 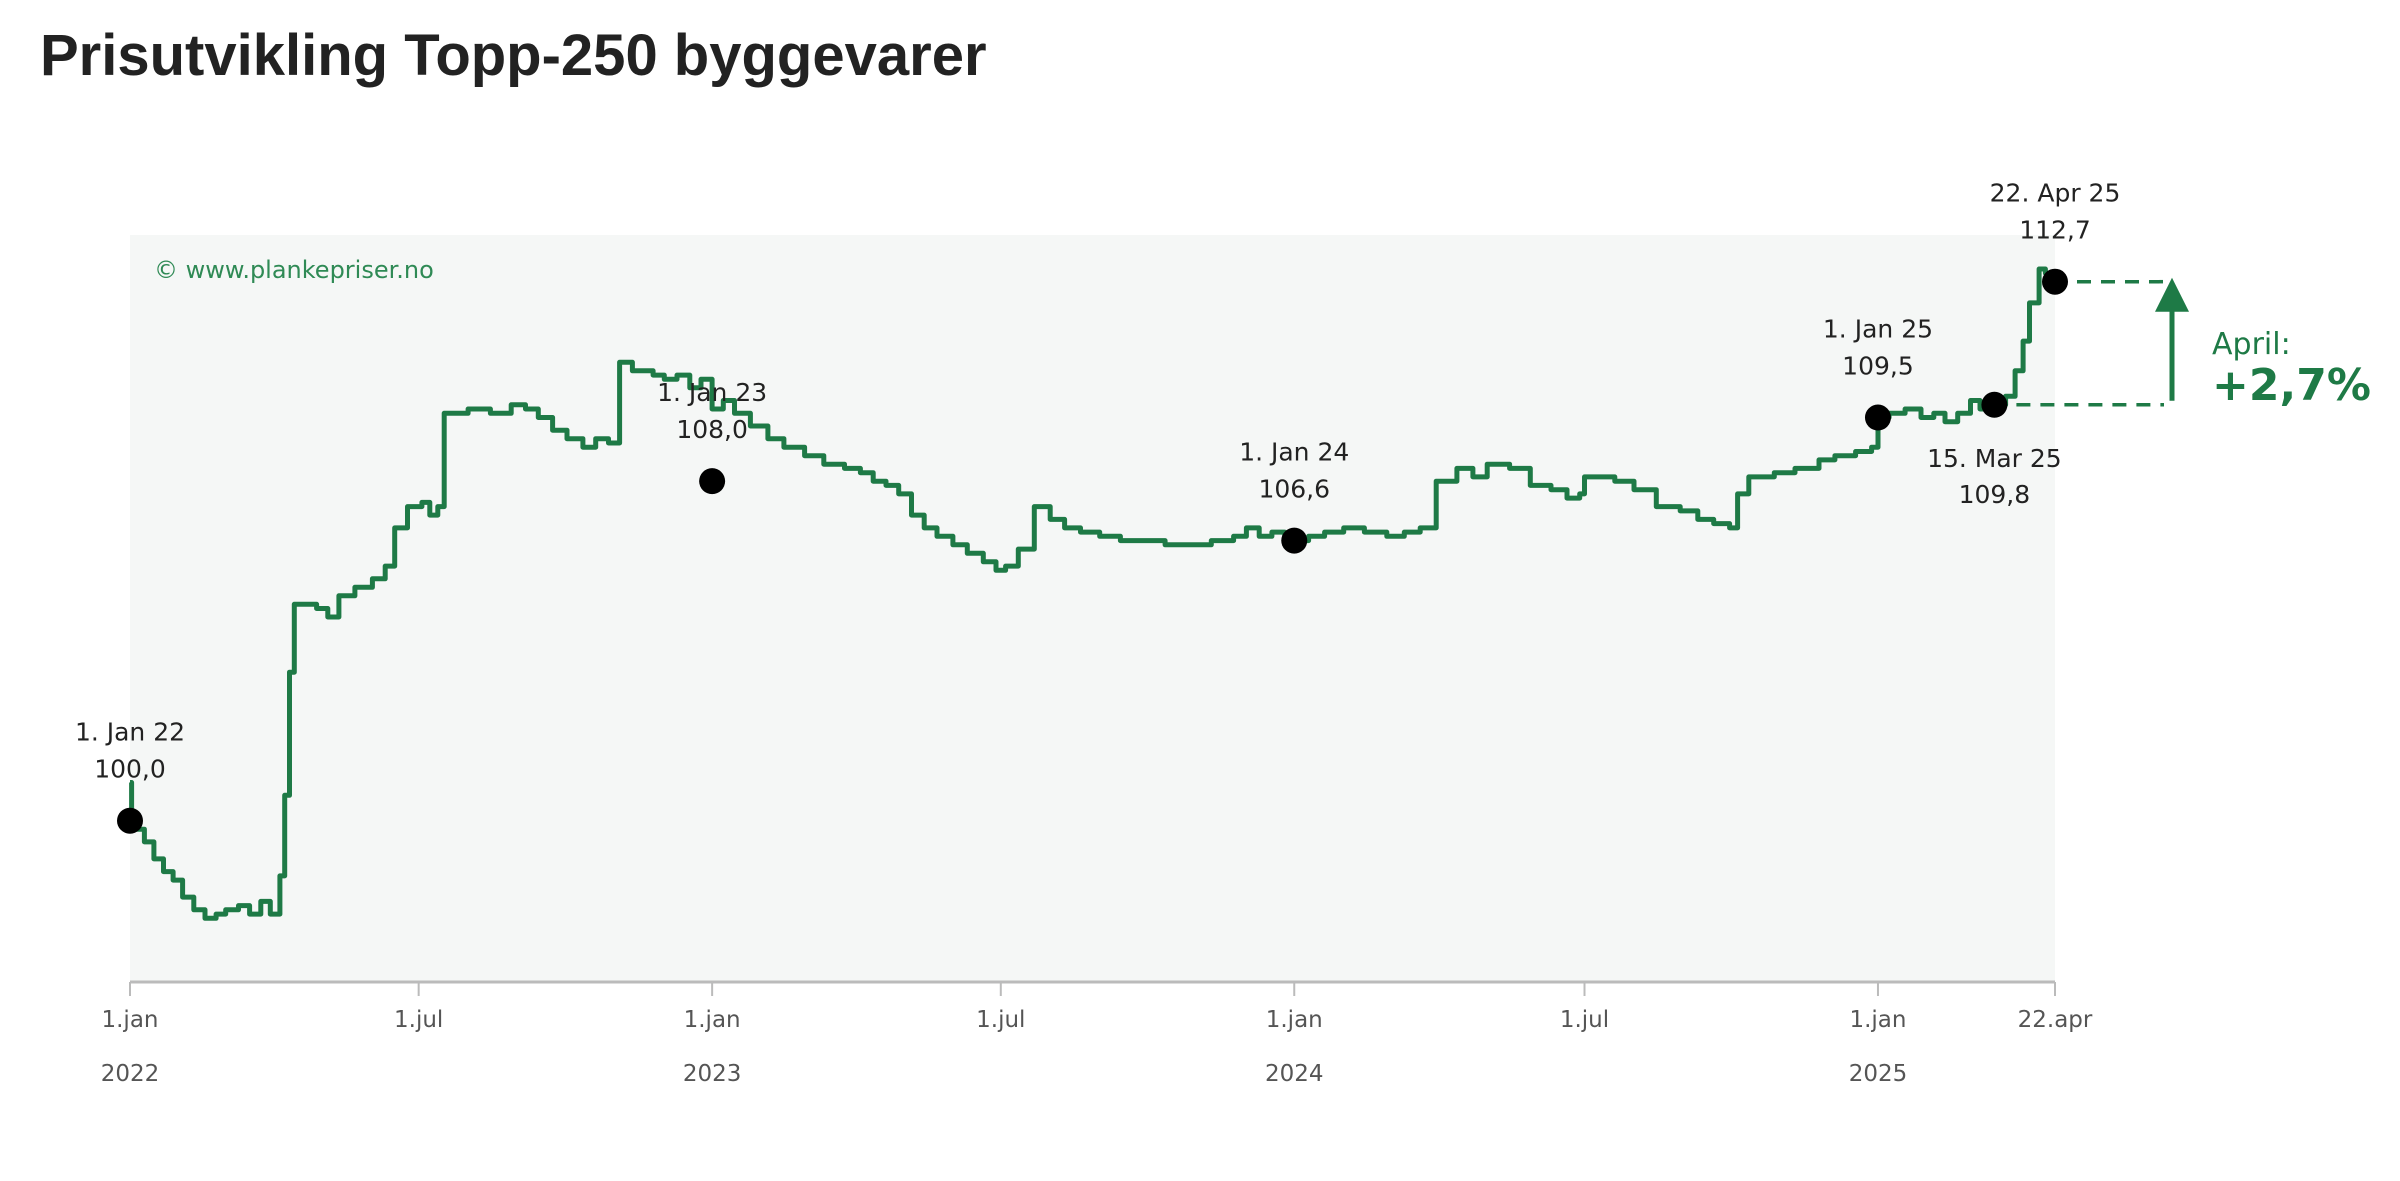 I want to click on point-value-label: 109,8, so click(x=1995, y=494).